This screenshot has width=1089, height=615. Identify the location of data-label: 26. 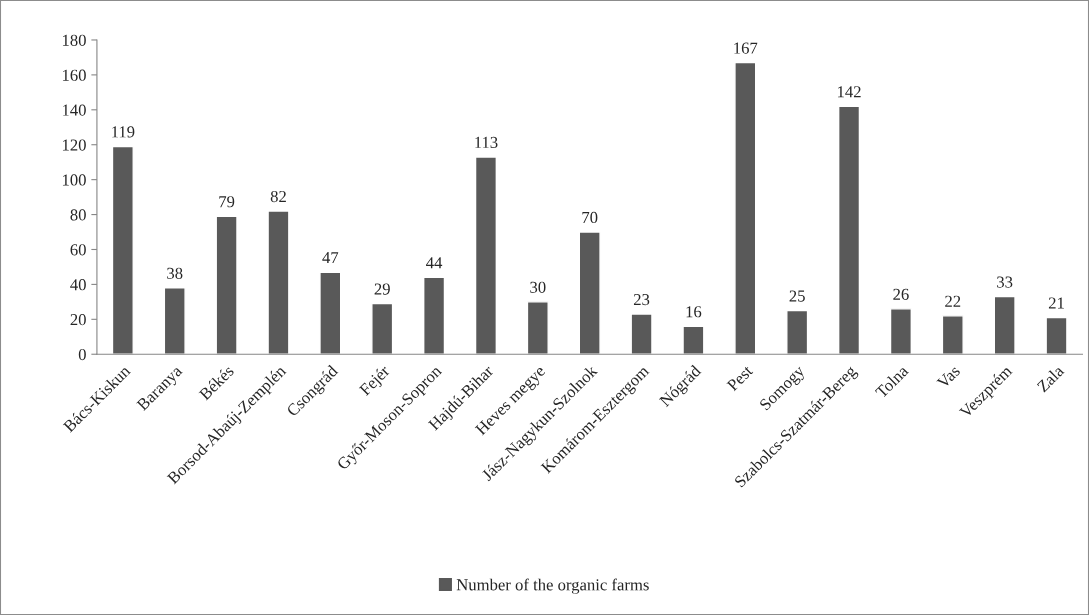
(901, 294).